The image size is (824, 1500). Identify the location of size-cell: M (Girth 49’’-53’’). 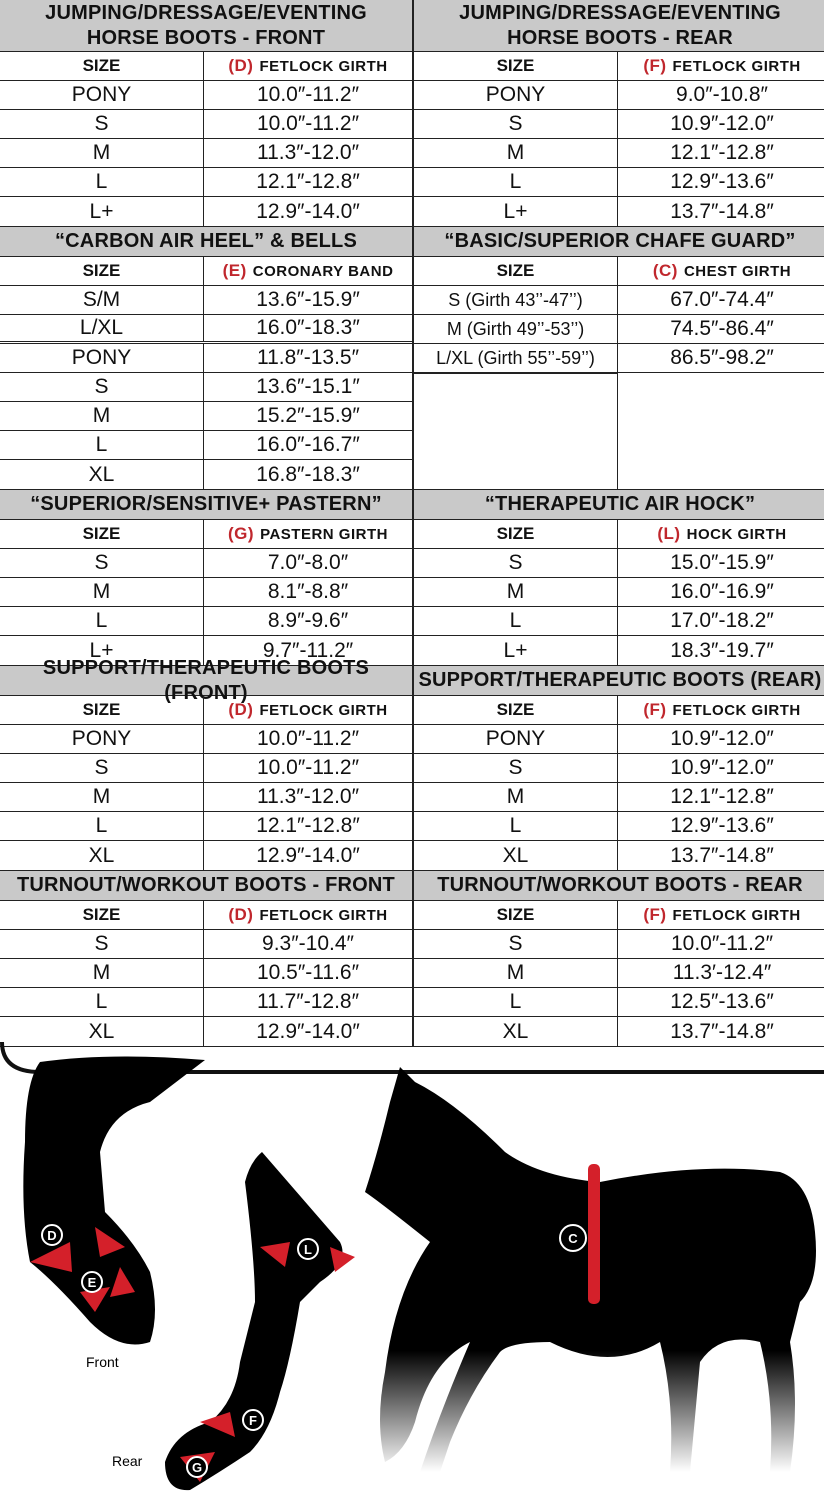
(516, 329).